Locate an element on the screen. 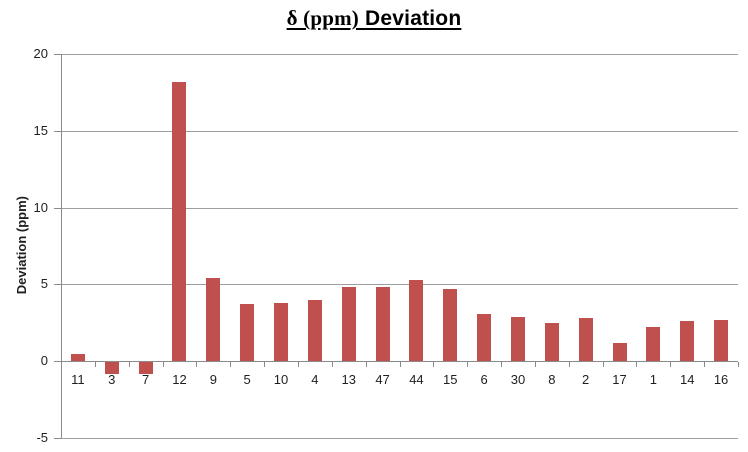 Image resolution: width=748 pixels, height=452 pixels. x-axis-line is located at coordinates (399, 362).